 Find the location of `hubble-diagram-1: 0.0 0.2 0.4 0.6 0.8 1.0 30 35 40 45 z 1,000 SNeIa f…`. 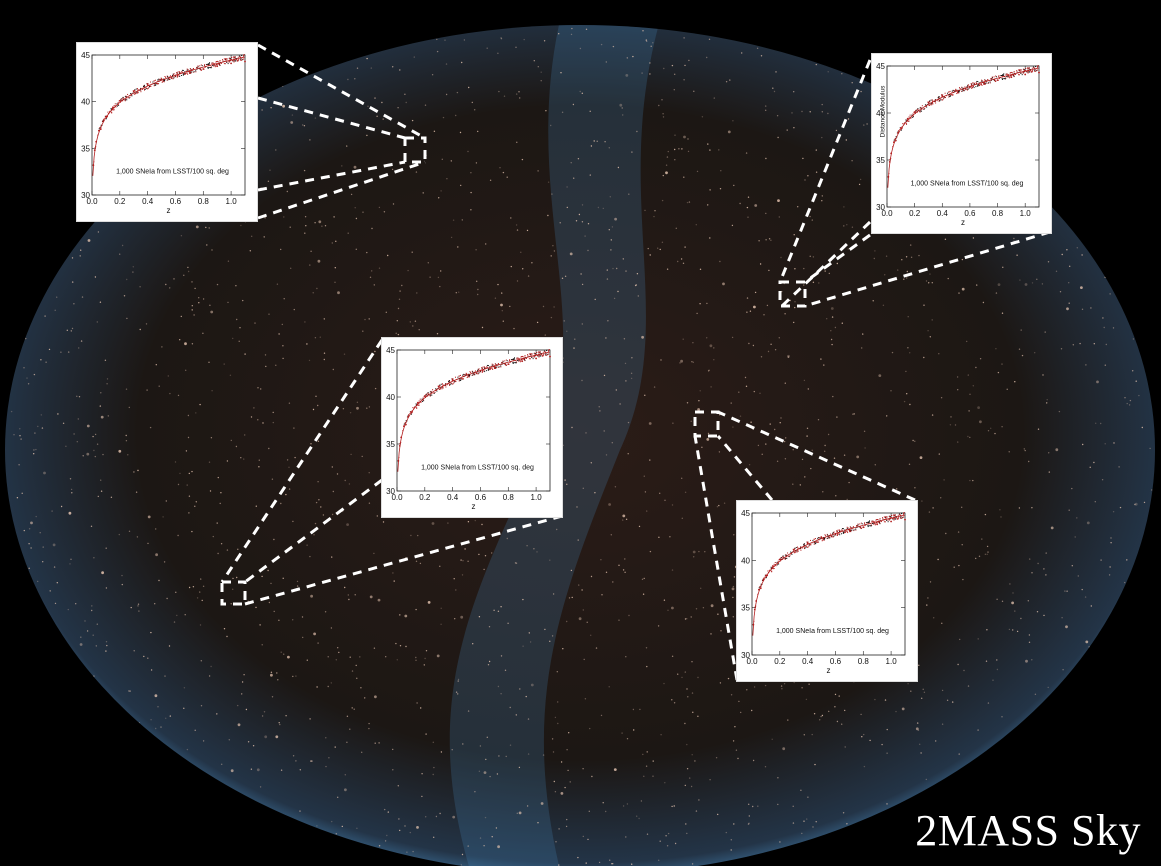

hubble-diagram-1: 0.0 0.2 0.4 0.6 0.8 1.0 30 35 40 45 z 1,000 SNeIa f… is located at coordinates (163, 133).